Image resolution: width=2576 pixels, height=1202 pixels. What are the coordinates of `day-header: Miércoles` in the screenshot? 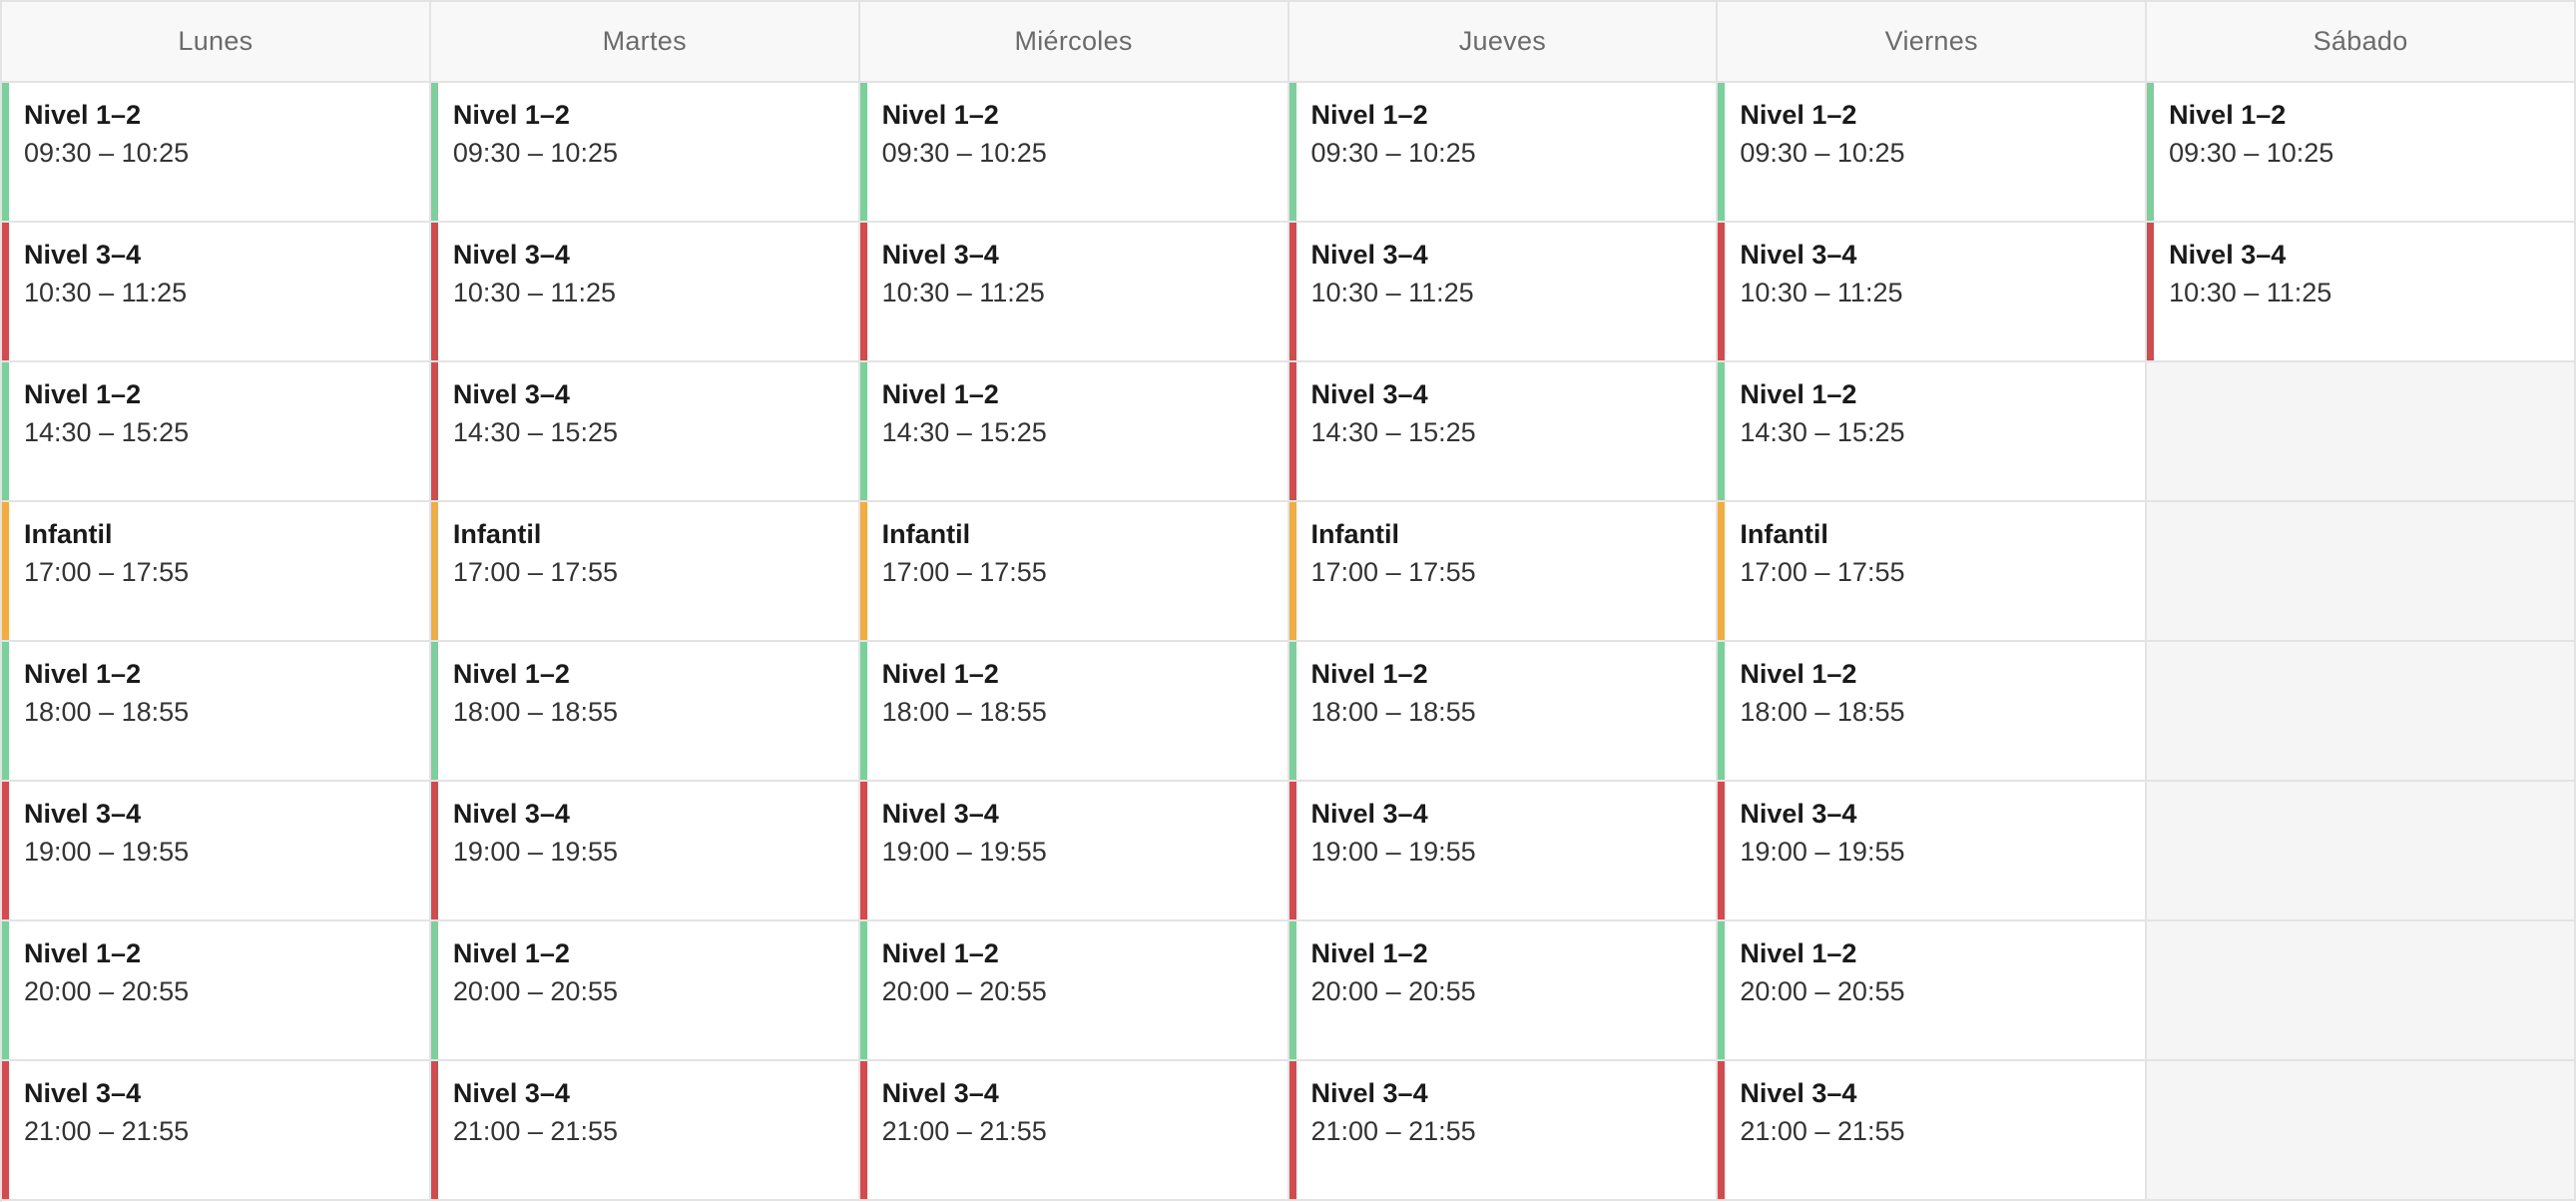 It's located at (1074, 42).